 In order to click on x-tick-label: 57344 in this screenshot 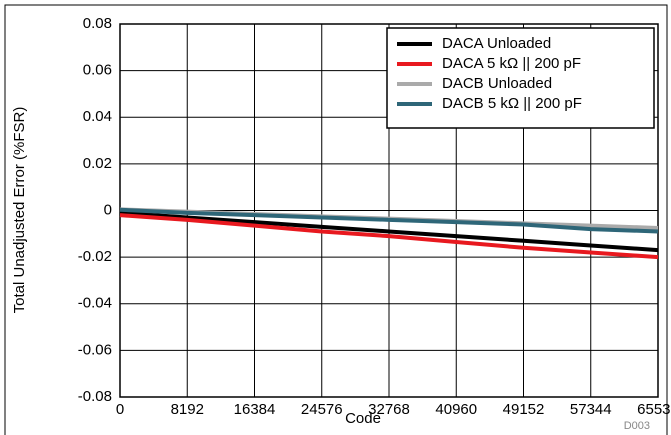, I will do `click(591, 409)`.